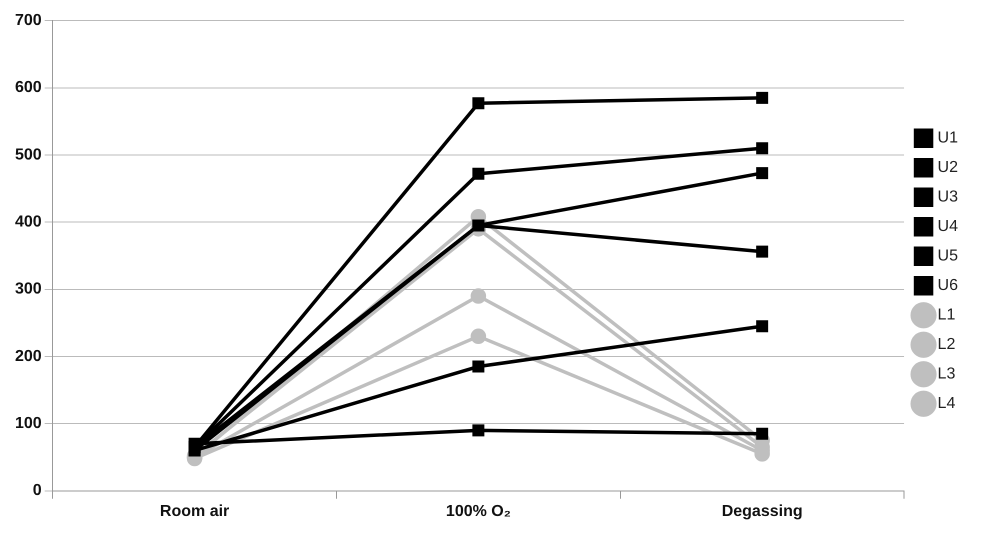 The image size is (987, 537). I want to click on x-tick-label: Degassing, so click(762, 511).